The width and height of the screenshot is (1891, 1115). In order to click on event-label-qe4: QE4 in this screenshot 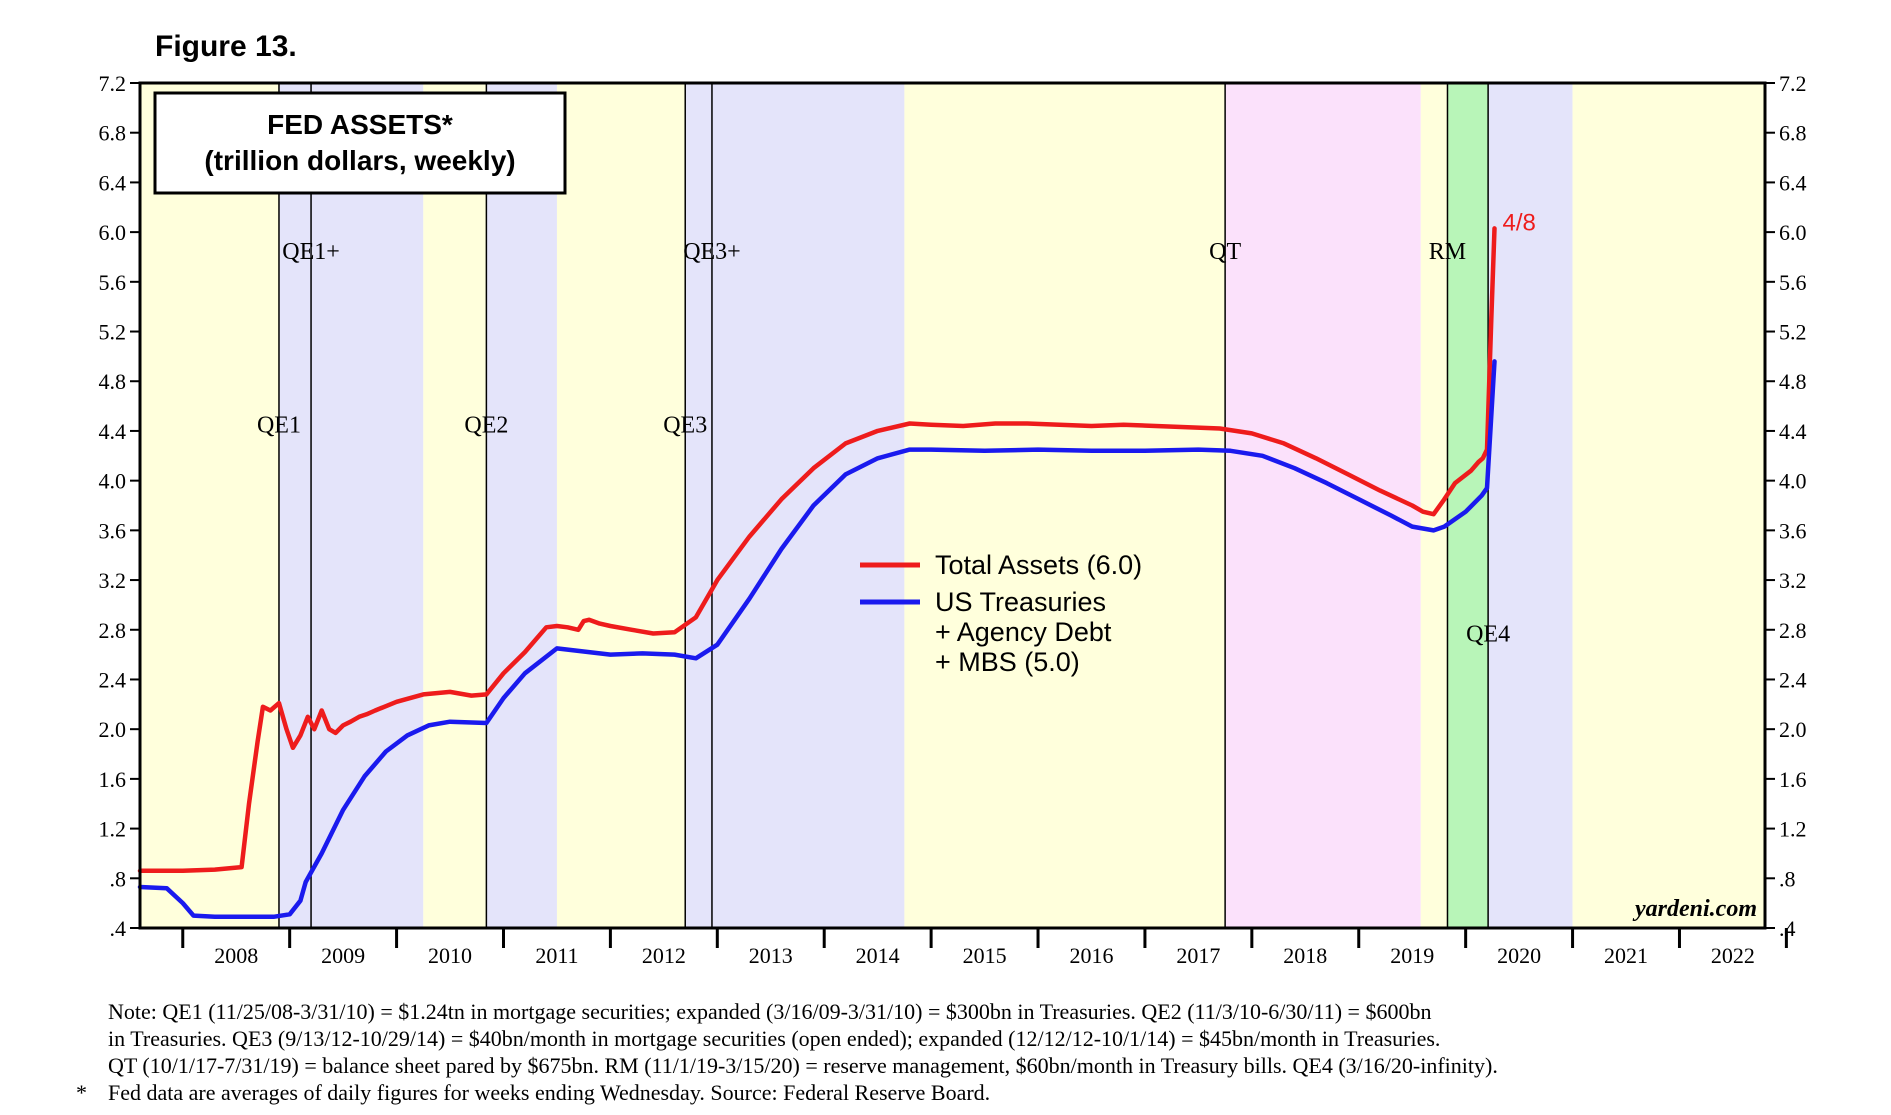, I will do `click(1488, 634)`.